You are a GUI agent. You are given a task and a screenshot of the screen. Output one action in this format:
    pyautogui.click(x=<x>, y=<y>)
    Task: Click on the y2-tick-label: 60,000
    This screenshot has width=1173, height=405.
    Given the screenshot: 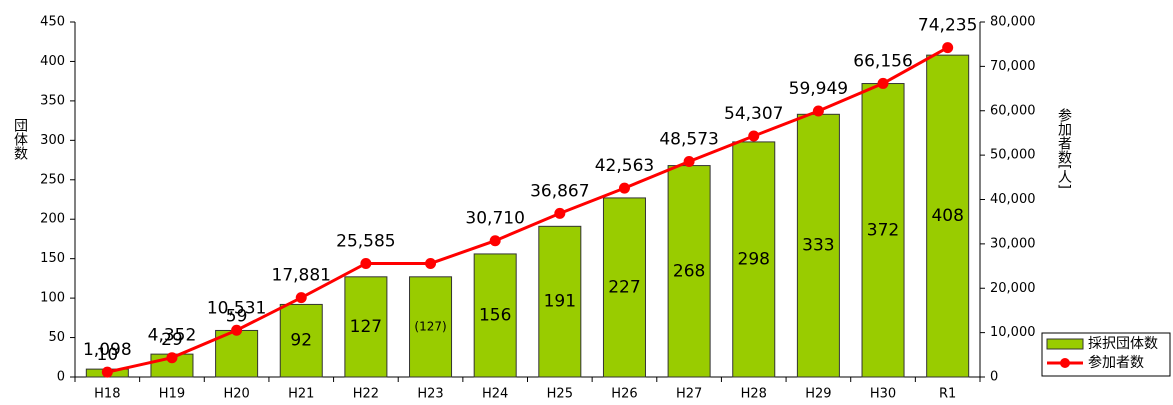 What is the action you would take?
    pyautogui.click(x=1013, y=110)
    